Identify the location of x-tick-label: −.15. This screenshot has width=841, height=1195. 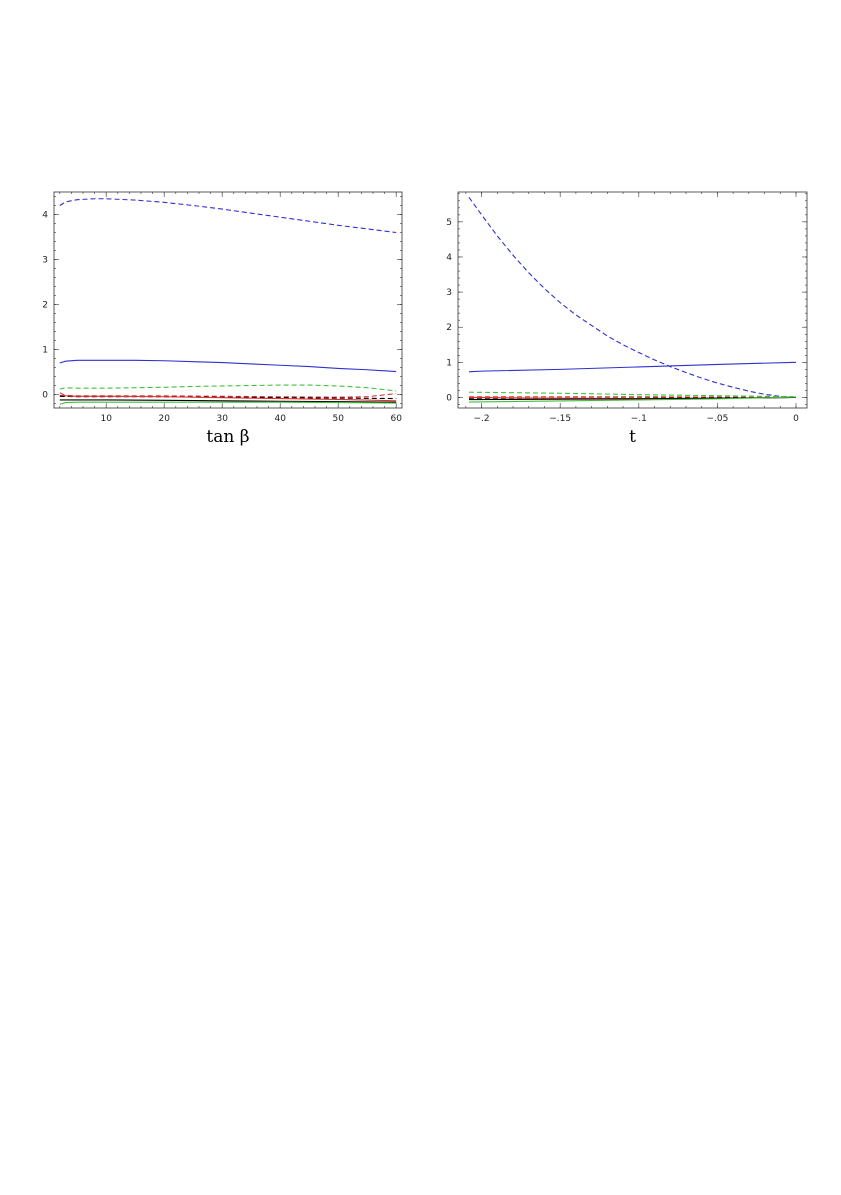
(560, 419).